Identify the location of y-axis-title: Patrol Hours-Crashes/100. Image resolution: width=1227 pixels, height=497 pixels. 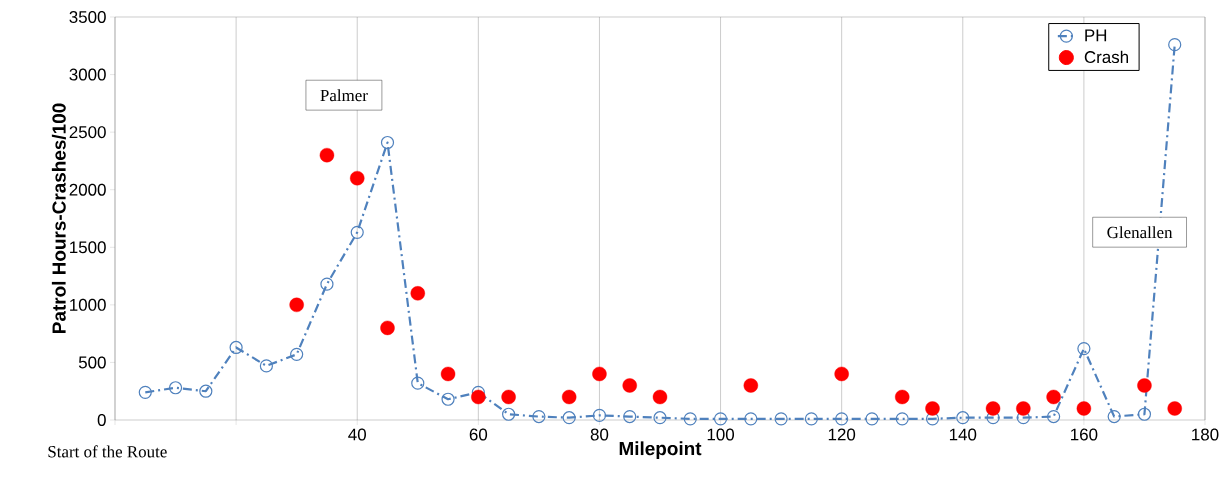
(58, 218).